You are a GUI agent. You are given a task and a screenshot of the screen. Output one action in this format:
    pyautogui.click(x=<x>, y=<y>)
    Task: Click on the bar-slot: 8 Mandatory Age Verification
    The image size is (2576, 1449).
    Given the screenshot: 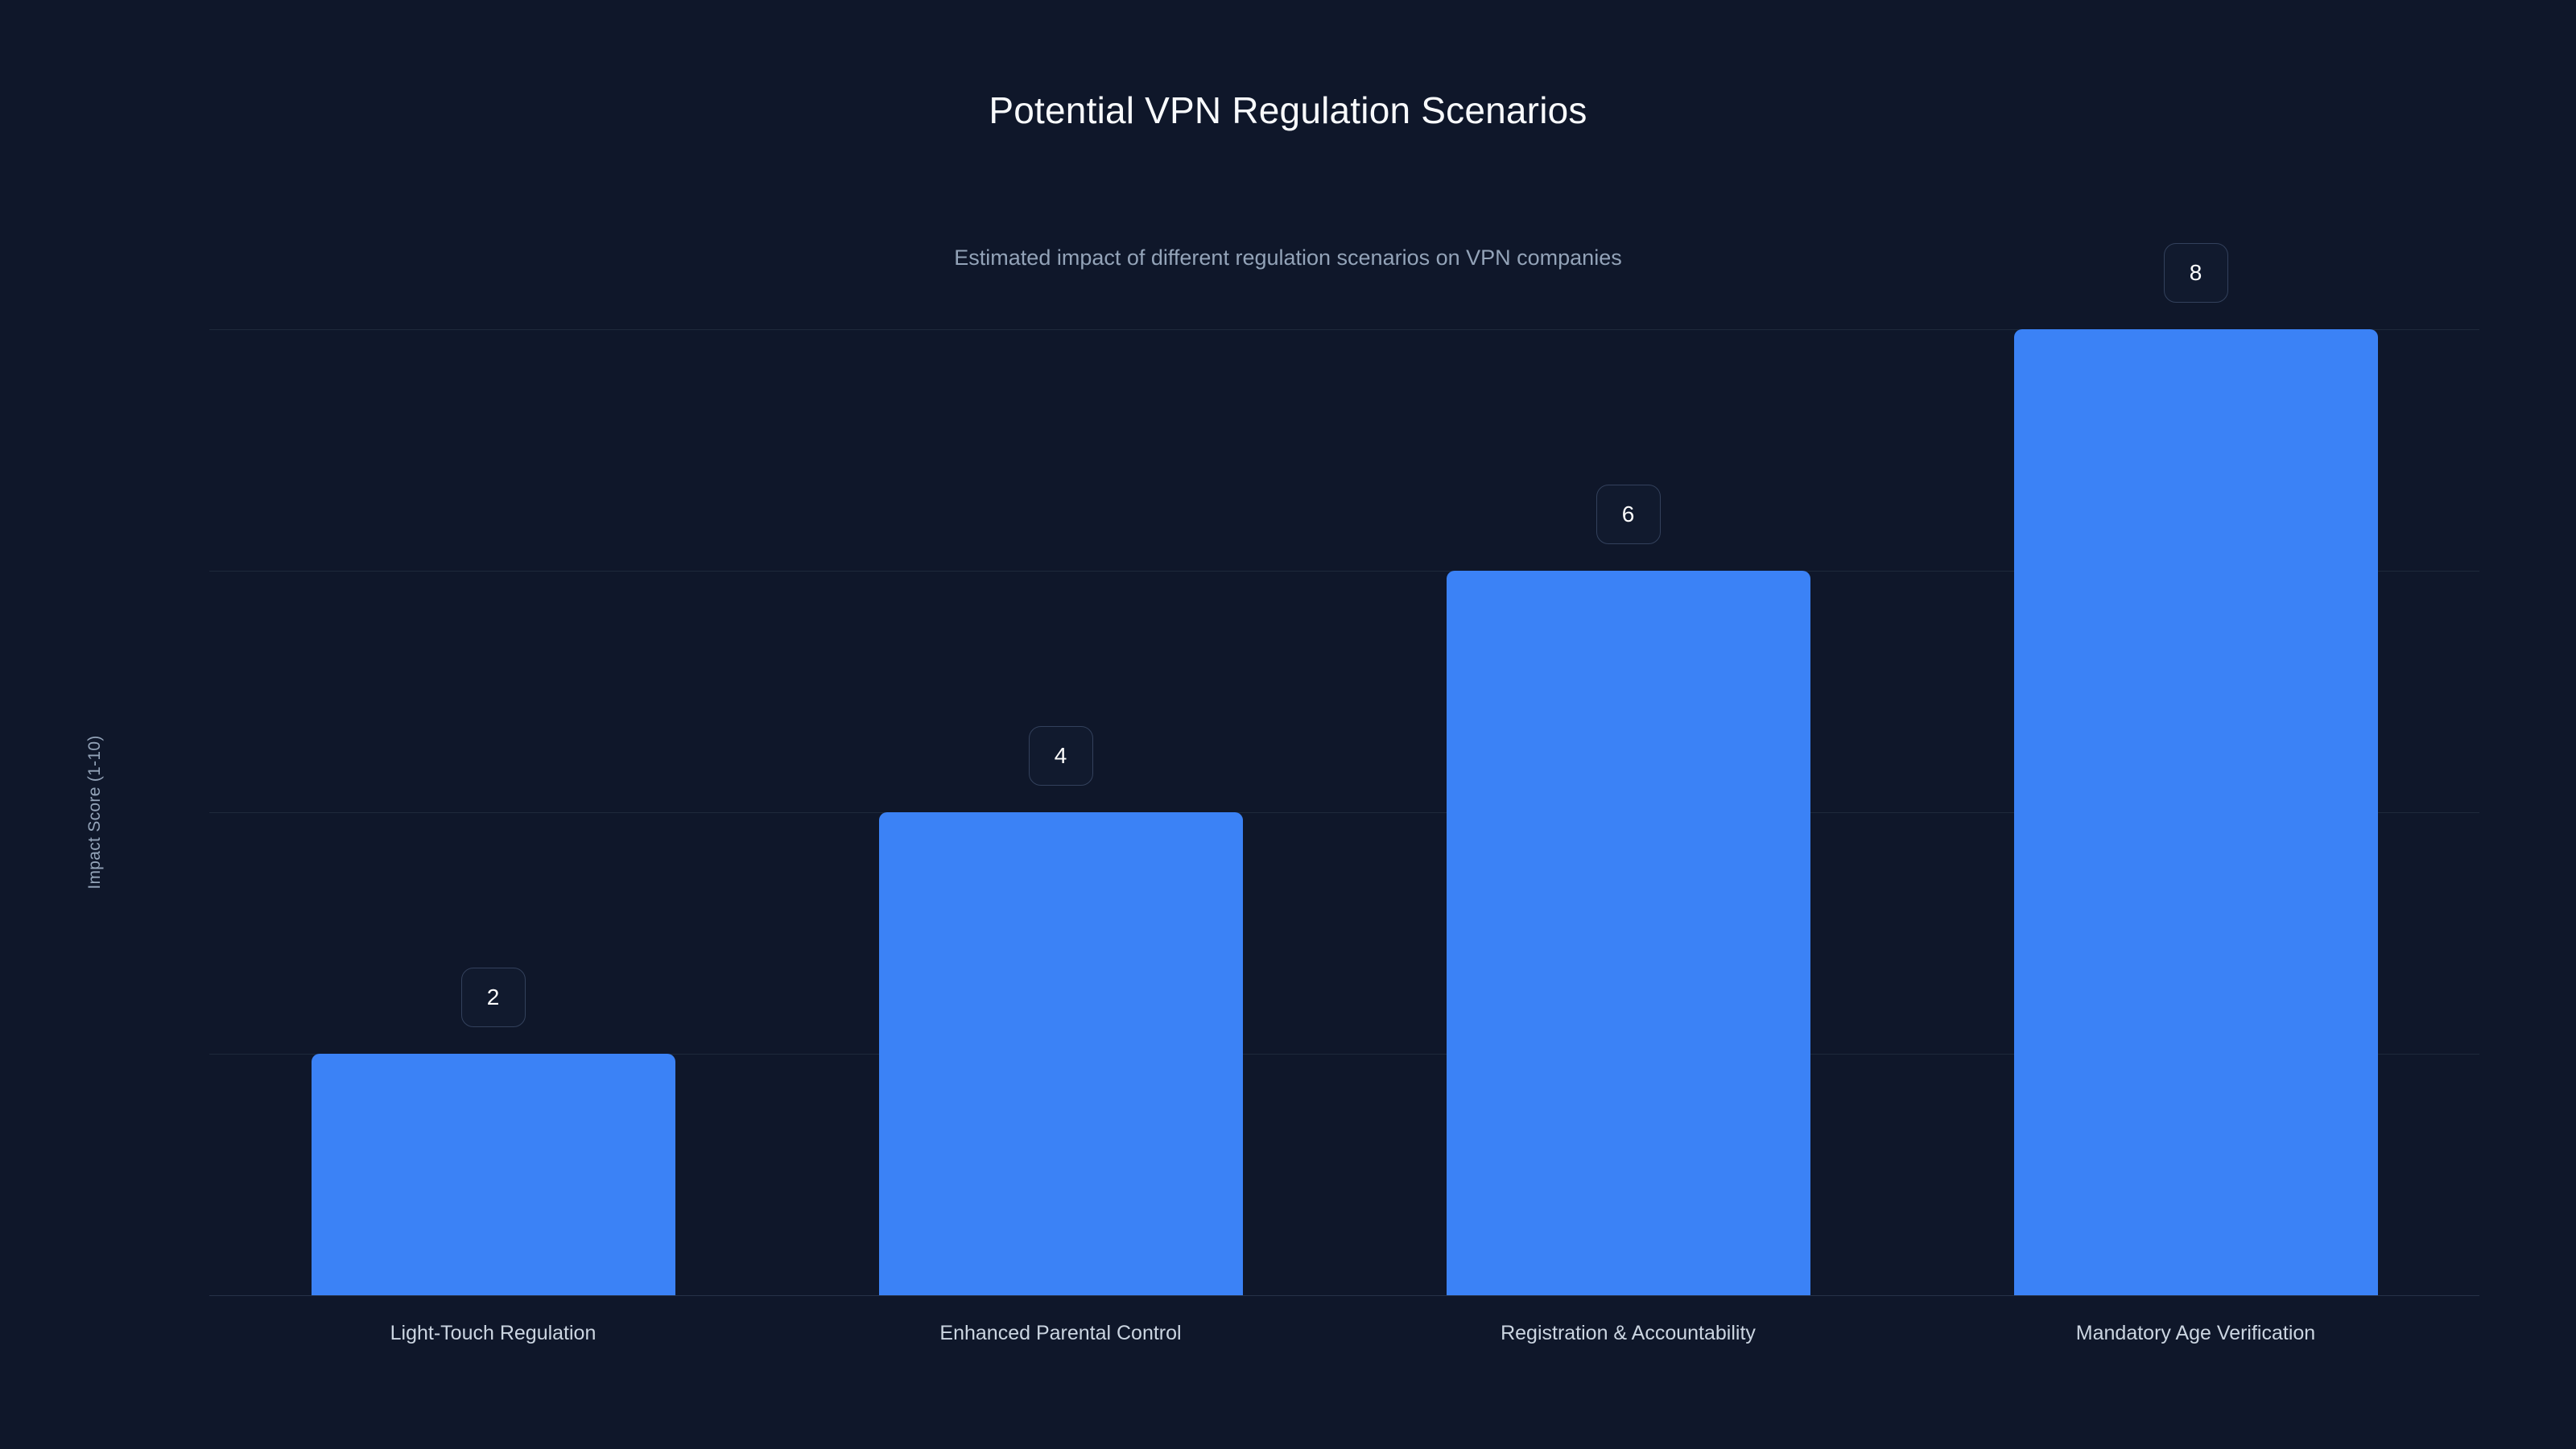 What is the action you would take?
    pyautogui.click(x=2195, y=793)
    